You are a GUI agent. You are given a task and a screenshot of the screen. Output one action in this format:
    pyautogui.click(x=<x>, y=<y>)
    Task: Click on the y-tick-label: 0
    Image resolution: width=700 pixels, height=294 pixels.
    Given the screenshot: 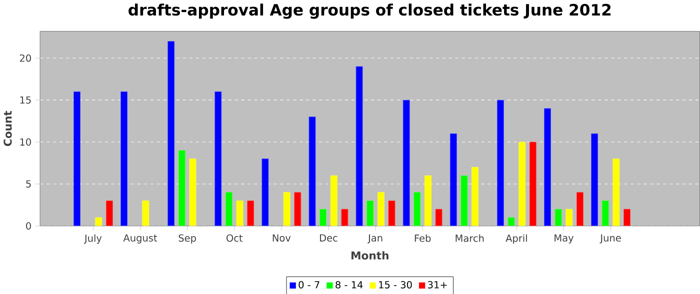 What is the action you would take?
    pyautogui.click(x=28, y=226)
    